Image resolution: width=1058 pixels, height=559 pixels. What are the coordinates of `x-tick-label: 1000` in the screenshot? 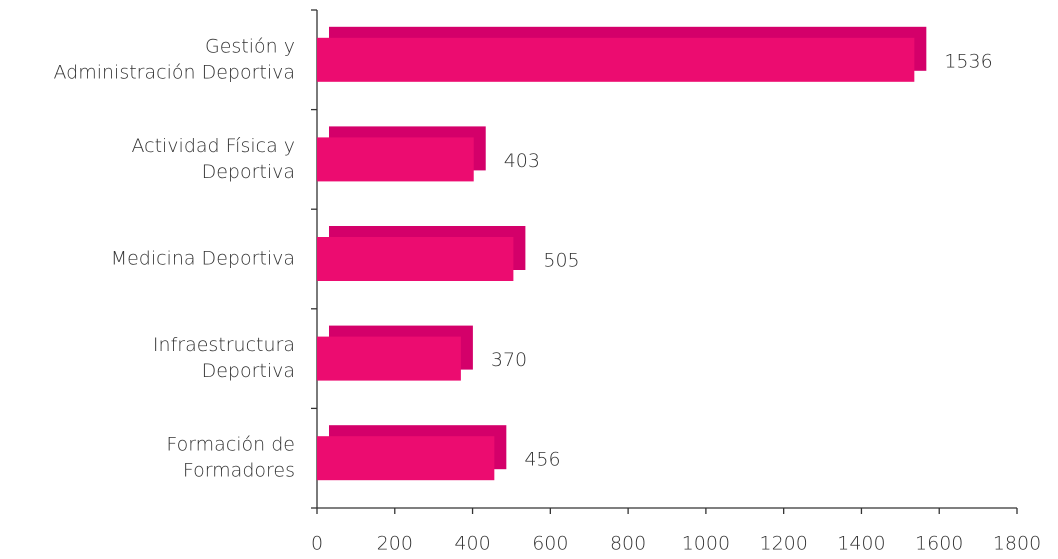 It's located at (706, 544).